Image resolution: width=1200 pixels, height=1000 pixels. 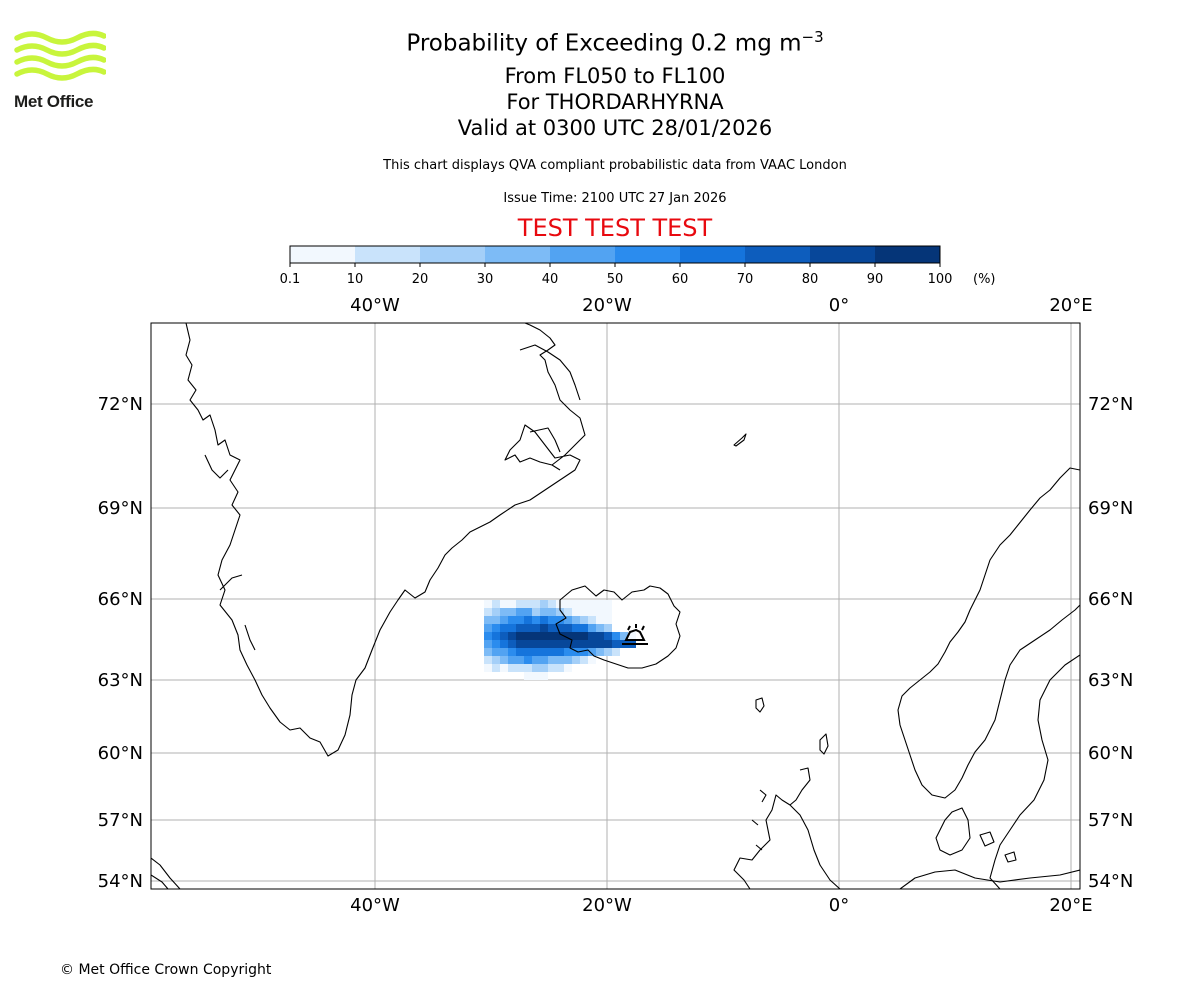 What do you see at coordinates (120, 643) in the screenshot?
I see `latitude-labels-left: 72°N 69°N 66°N 63°N 60°N 57°N 54°N` at bounding box center [120, 643].